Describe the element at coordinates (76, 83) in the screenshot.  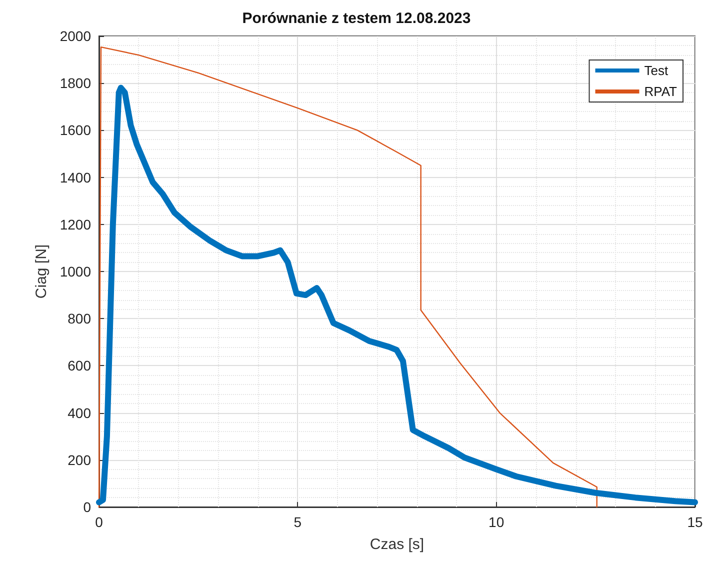
I see `y-tick-label: 1800` at that location.